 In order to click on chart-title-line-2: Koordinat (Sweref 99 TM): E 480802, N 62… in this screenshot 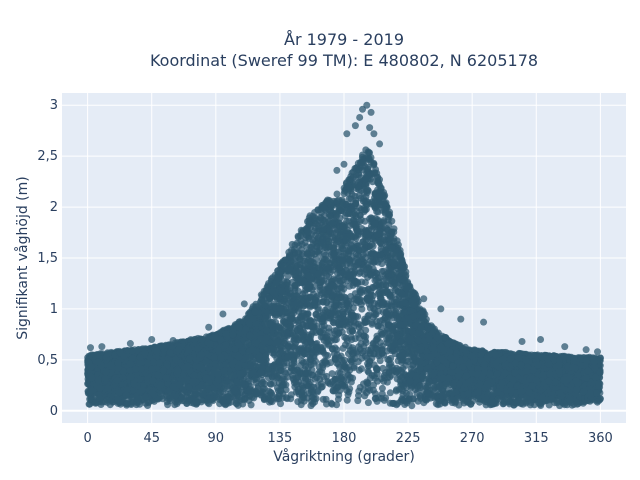, I will do `click(344, 60)`.